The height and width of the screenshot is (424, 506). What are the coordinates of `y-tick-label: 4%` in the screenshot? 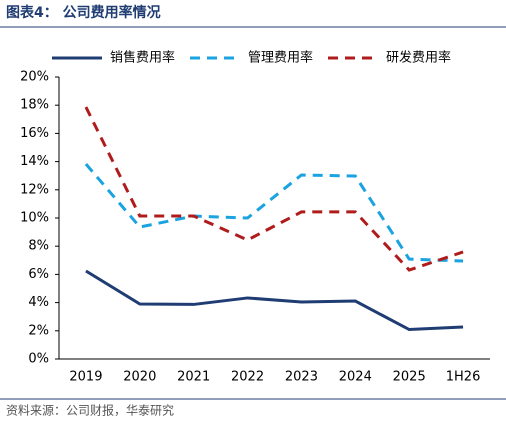 It's located at (38, 302).